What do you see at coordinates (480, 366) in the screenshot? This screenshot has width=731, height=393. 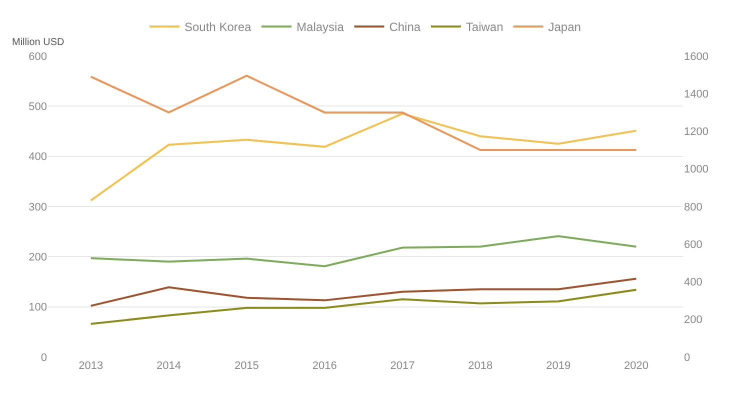 I see `x-tick-label: 2018` at bounding box center [480, 366].